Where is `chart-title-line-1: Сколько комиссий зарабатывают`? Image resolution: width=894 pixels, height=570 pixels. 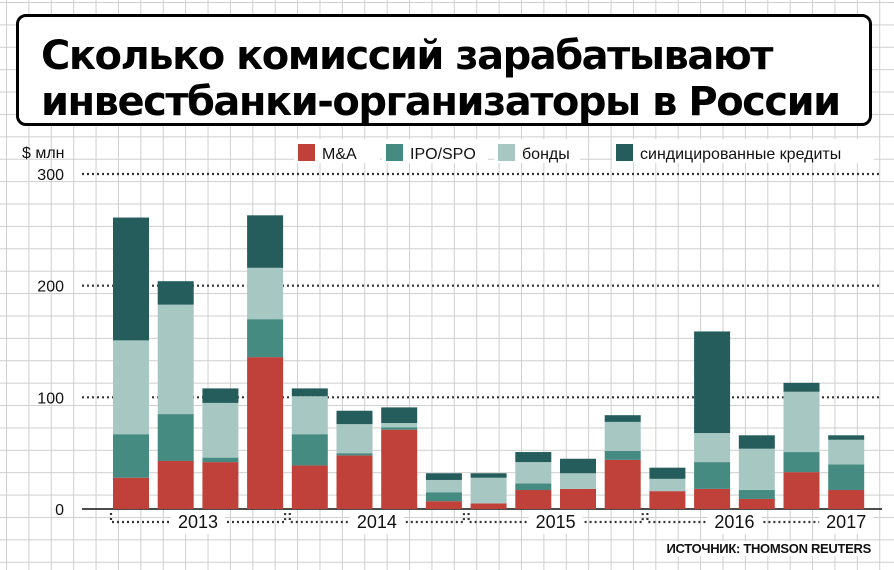
chart-title-line-1: Сколько комиссий зарабатывают is located at coordinates (407, 56).